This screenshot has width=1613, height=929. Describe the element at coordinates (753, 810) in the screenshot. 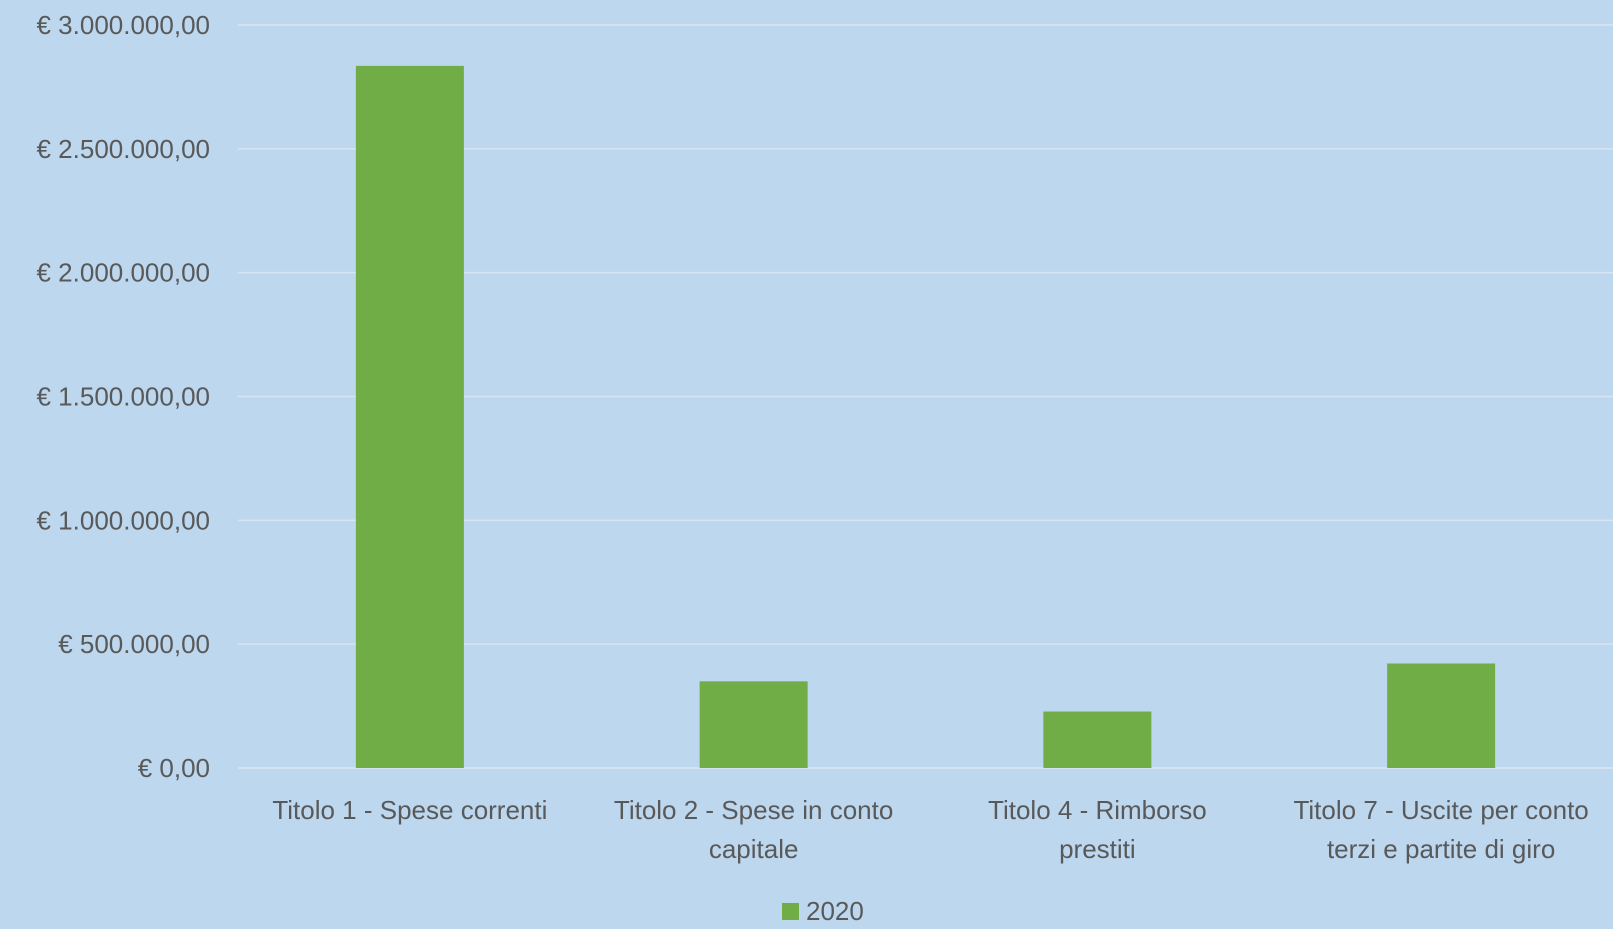

I see `x-tick-label: Titolo 2 - Spese in conto` at that location.